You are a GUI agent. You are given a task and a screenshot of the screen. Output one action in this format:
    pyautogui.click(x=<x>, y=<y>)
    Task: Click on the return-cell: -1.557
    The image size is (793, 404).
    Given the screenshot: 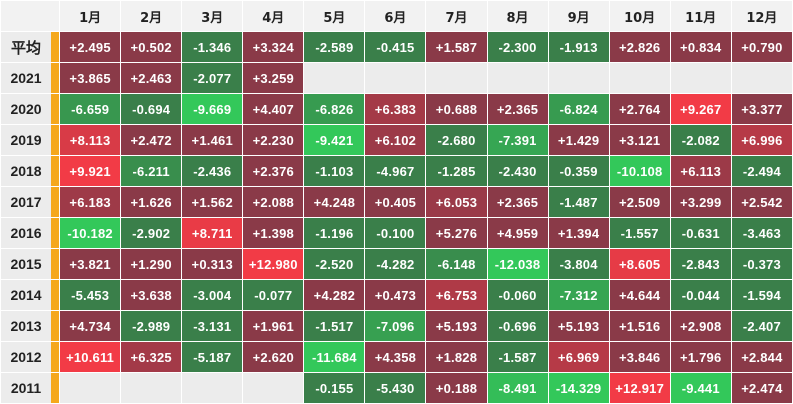 What is the action you would take?
    pyautogui.click(x=639, y=233)
    